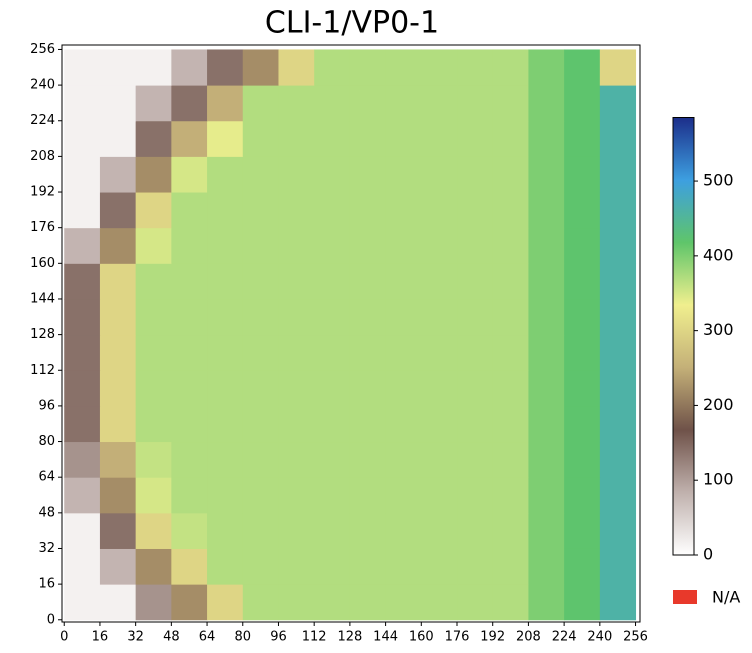 This screenshot has width=752, height=653. Describe the element at coordinates (42, 298) in the screenshot. I see `y-tick-label: 144` at that location.